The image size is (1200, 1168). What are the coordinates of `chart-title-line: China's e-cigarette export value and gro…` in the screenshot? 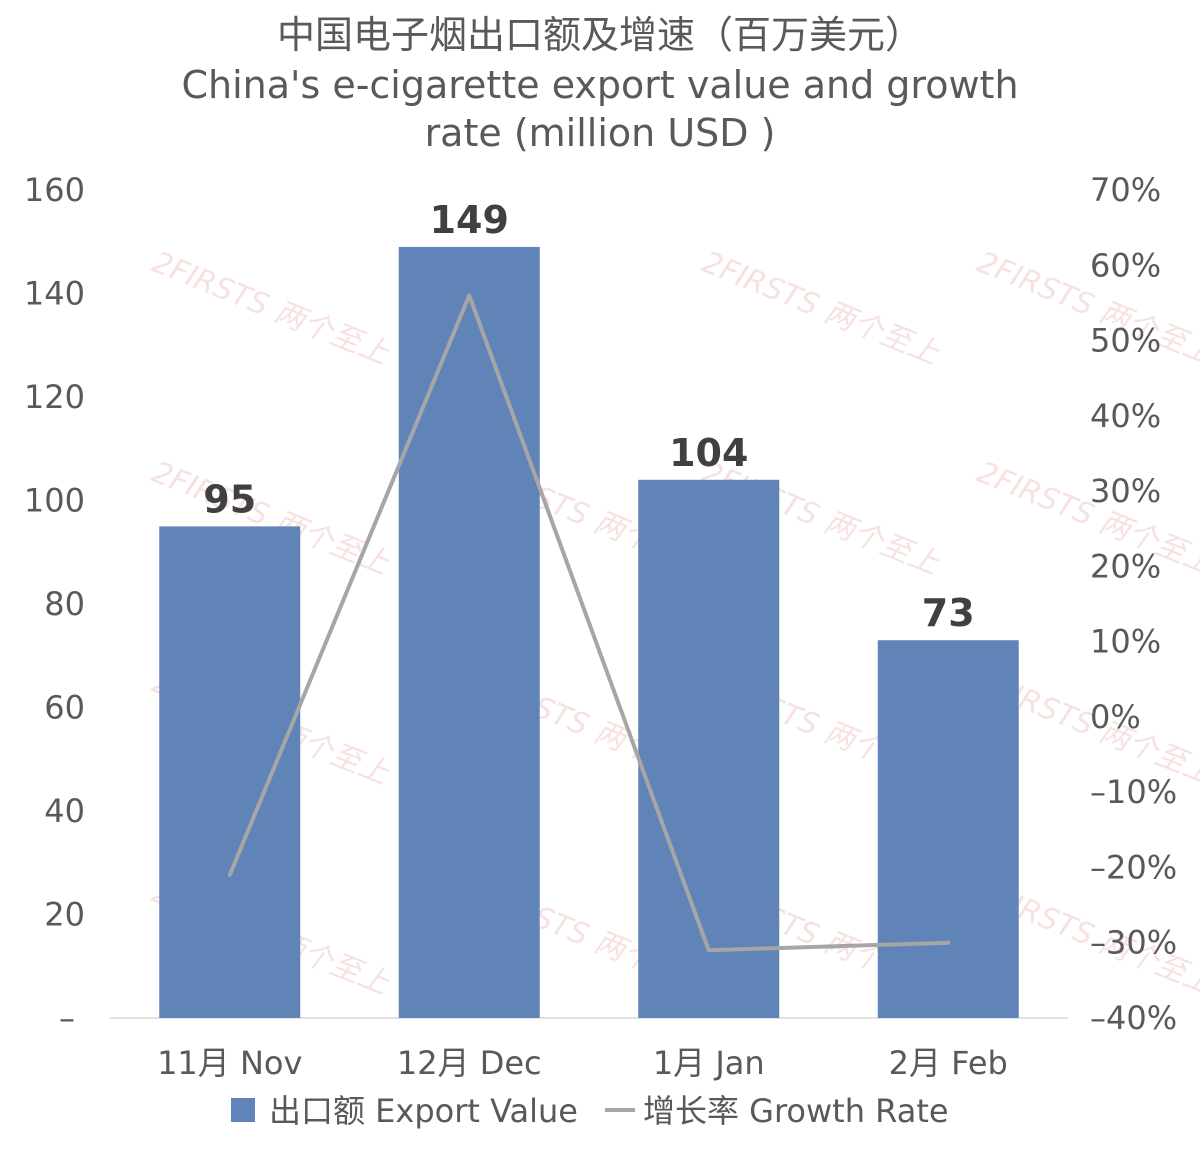 It's located at (599, 85).